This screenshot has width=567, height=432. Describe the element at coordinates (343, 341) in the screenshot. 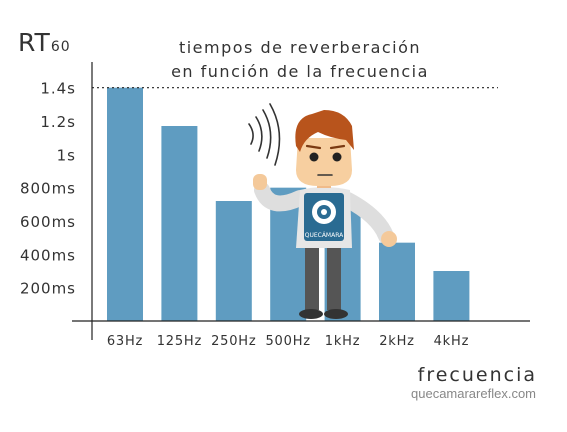

I see `x-tick-label: 1kHz` at that location.